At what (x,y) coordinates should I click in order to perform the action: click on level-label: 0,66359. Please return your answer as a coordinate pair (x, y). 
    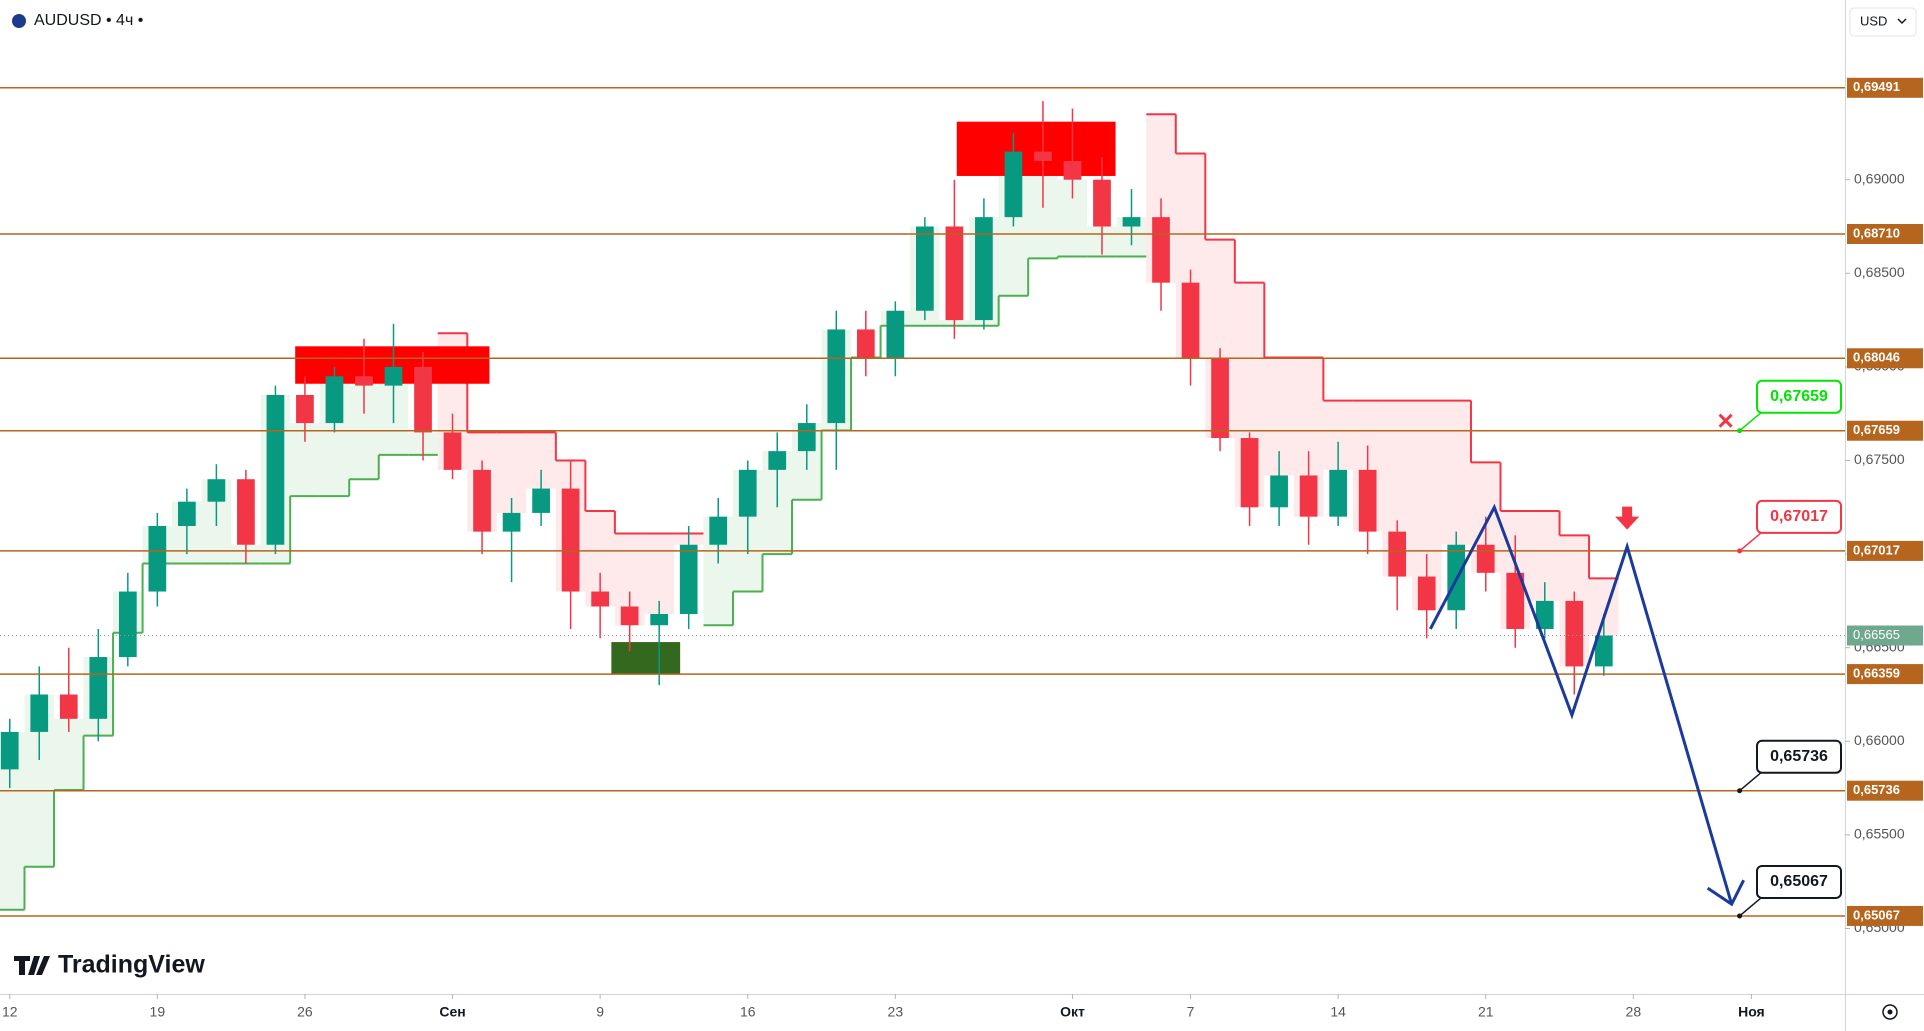
    Looking at the image, I should click on (1876, 673).